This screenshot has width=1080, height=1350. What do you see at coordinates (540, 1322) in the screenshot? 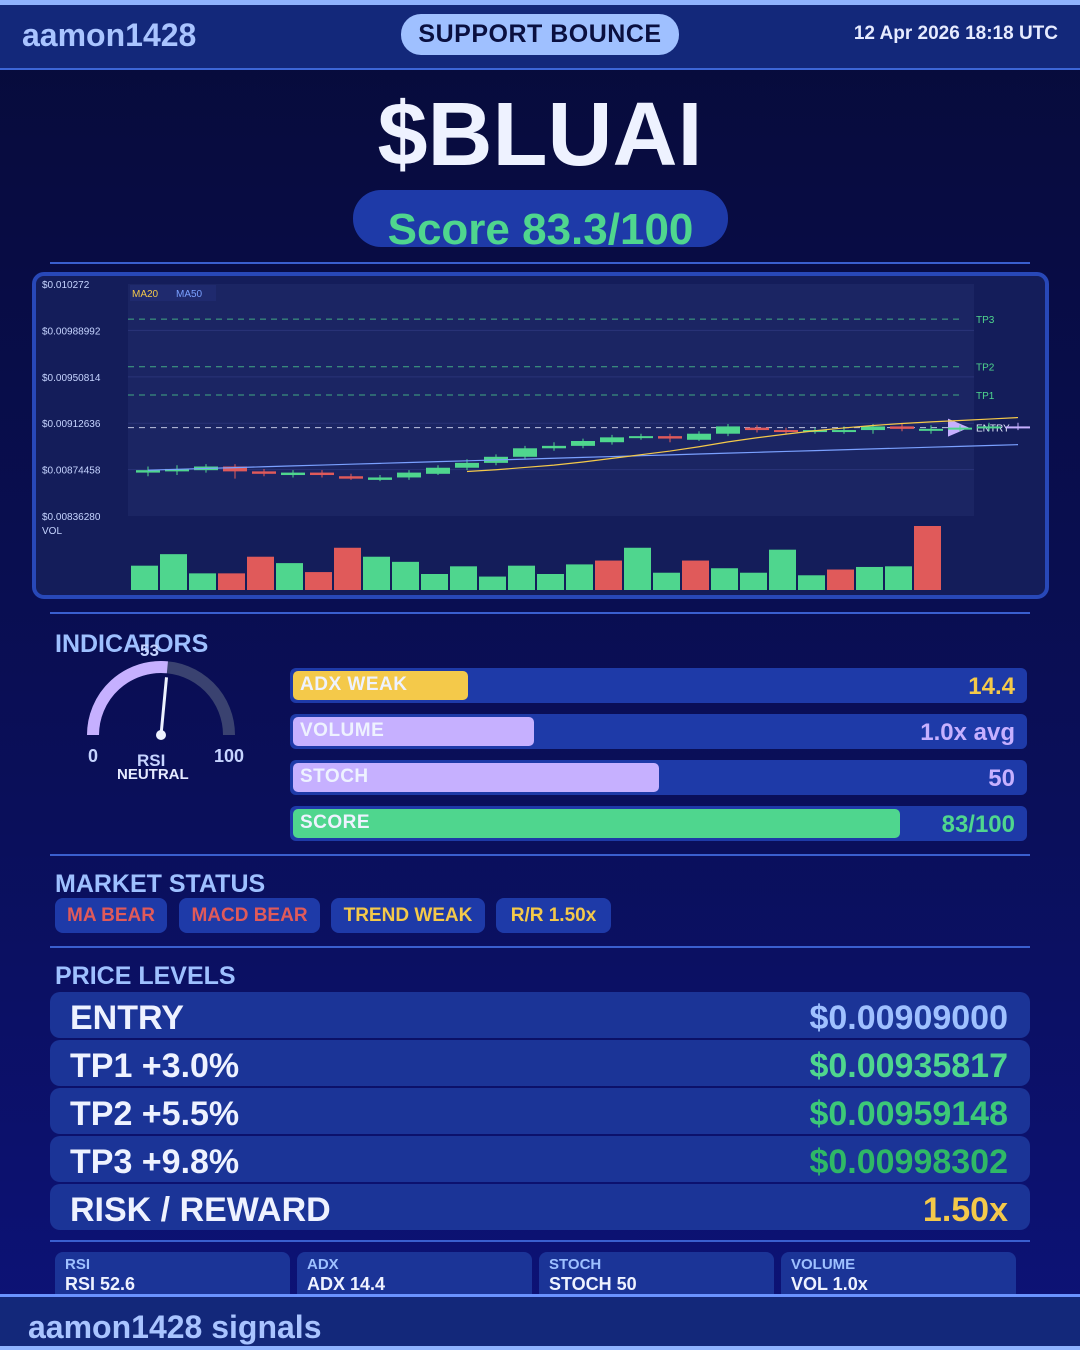
I see `footer-bar: aamon1428 signals` at bounding box center [540, 1322].